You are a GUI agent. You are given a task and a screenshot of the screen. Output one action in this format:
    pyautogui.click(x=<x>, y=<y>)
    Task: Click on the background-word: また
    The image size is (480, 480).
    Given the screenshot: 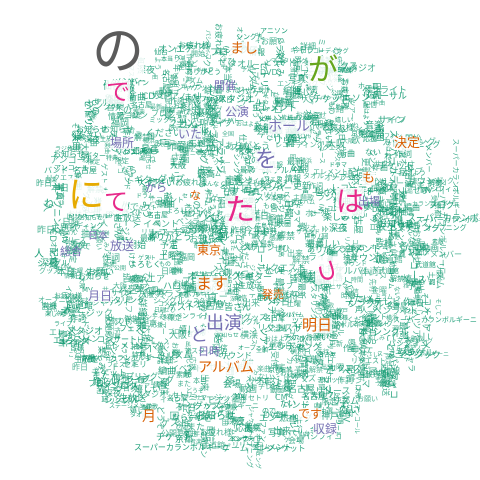 What is the action you would take?
    pyautogui.click(x=101, y=377)
    